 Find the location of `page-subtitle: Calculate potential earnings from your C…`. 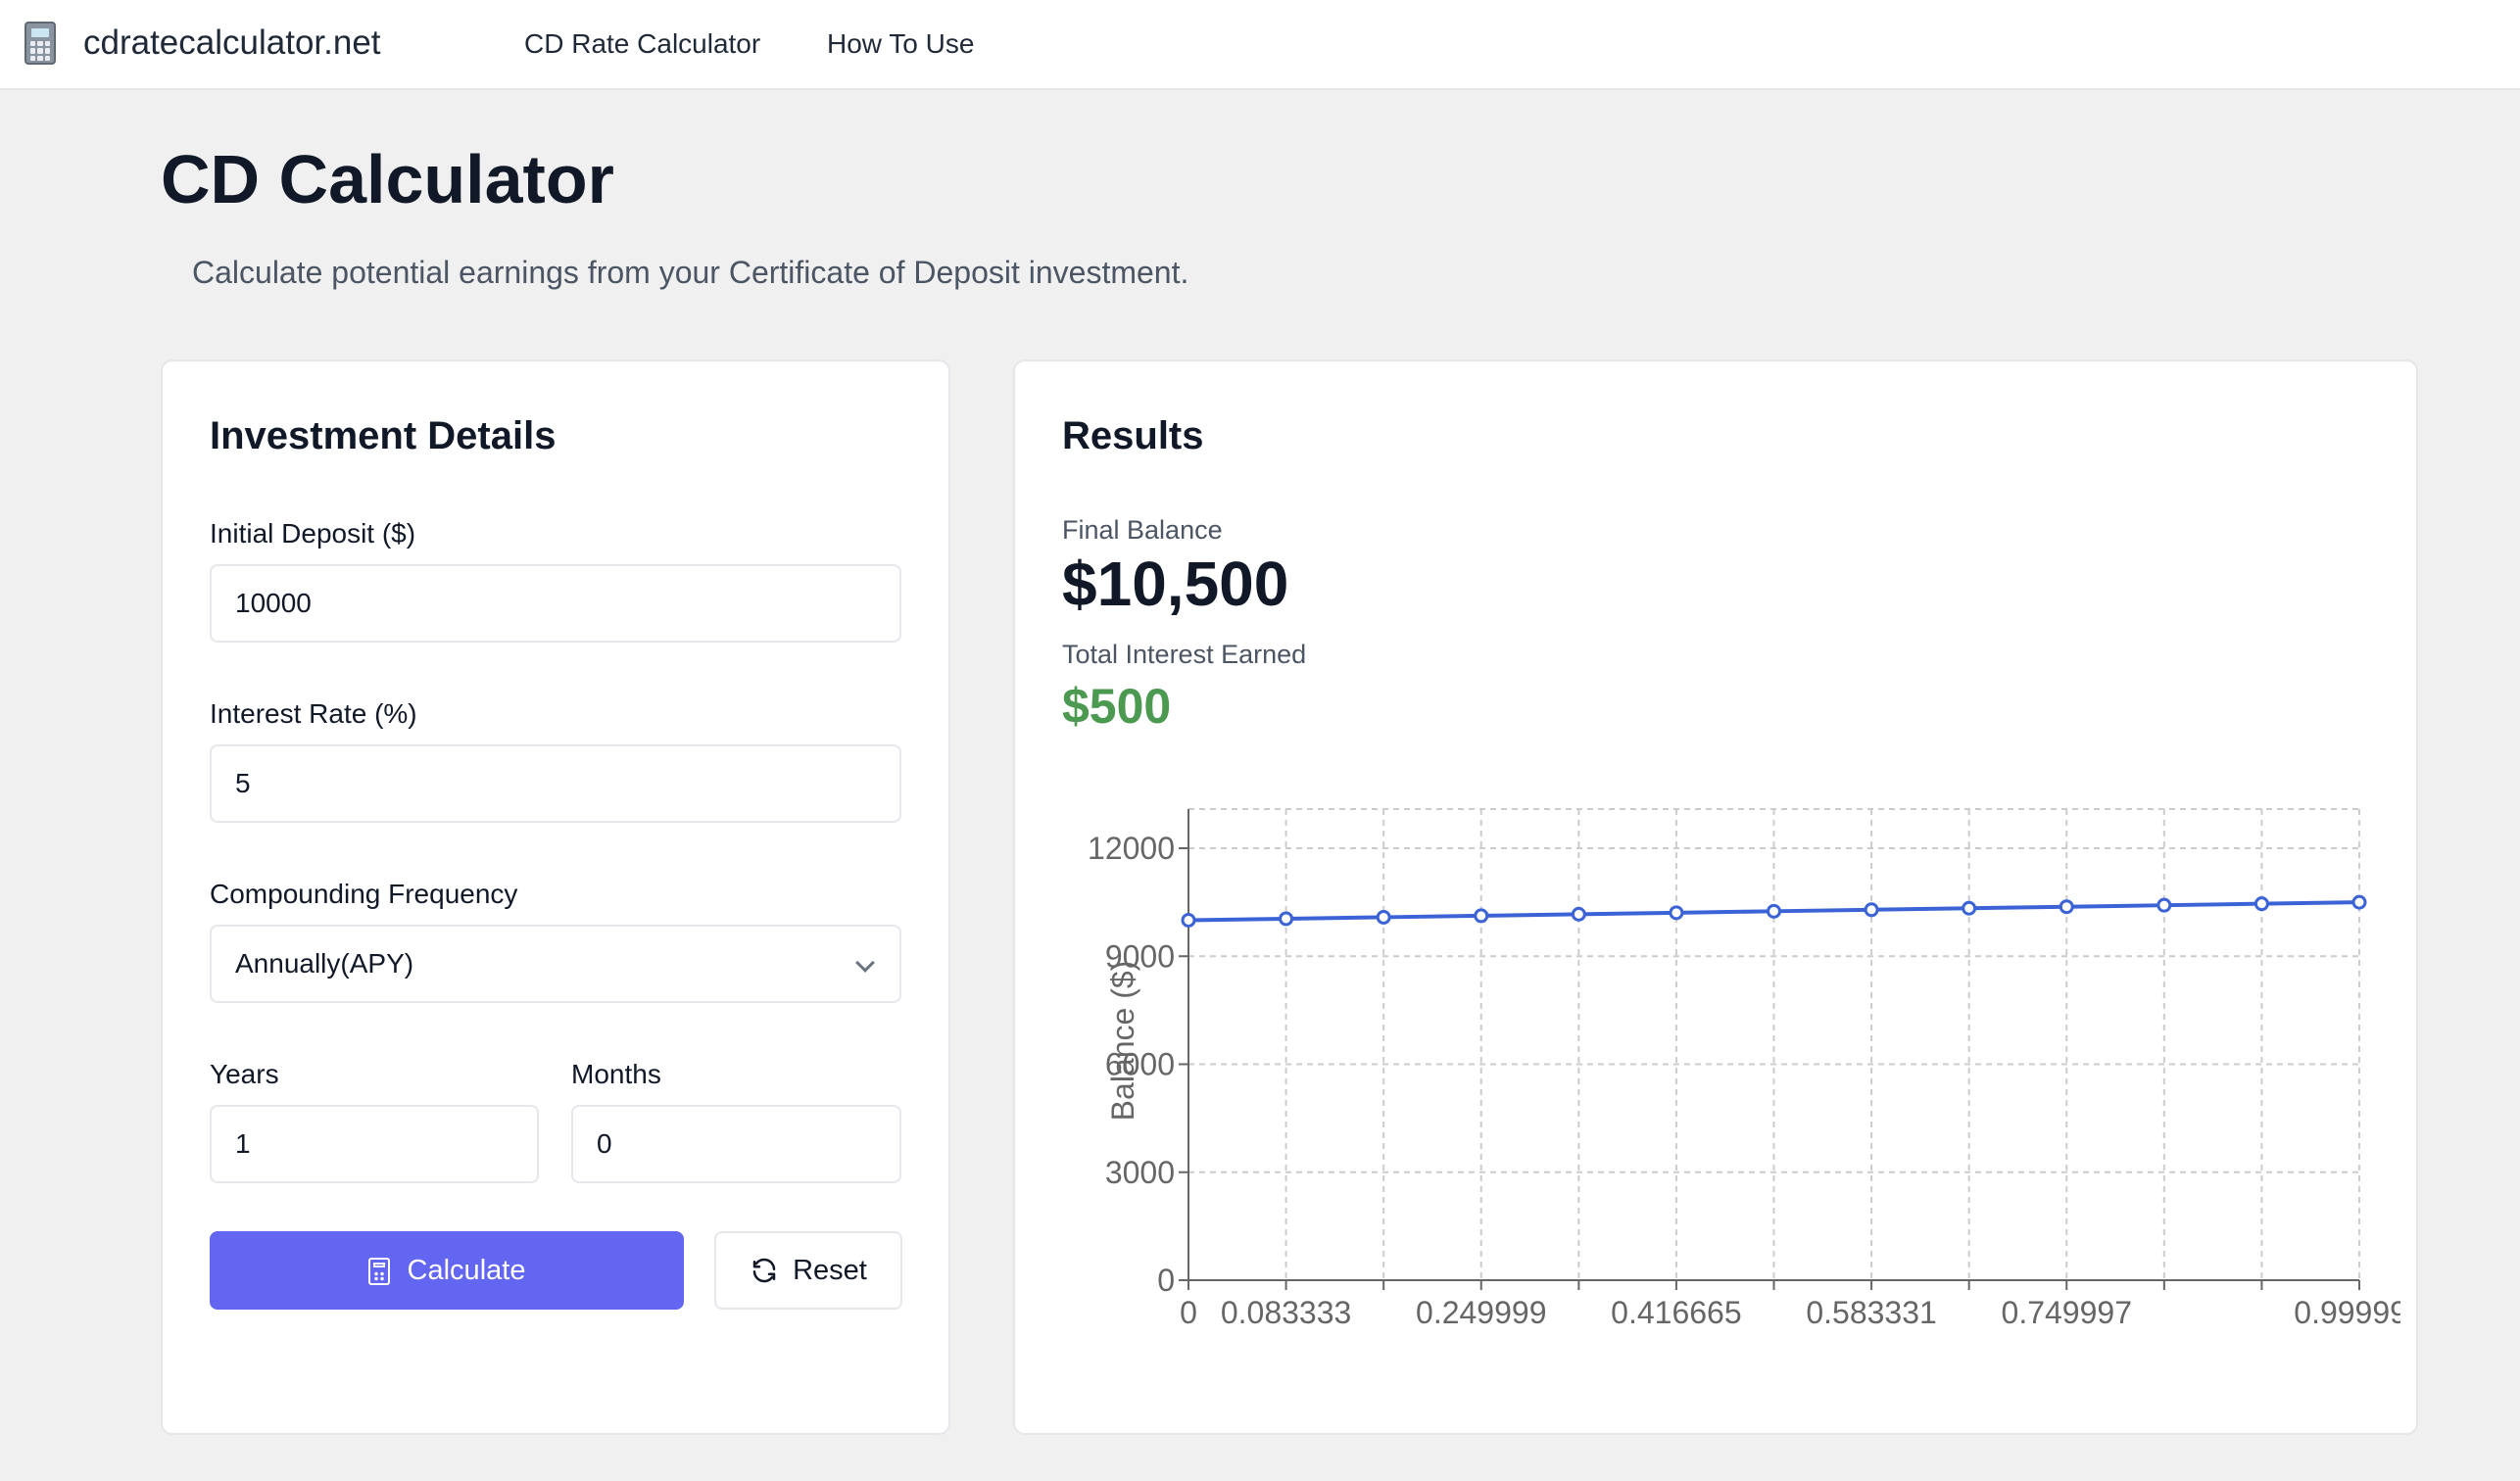

page-subtitle: Calculate potential earnings from your C… is located at coordinates (690, 272).